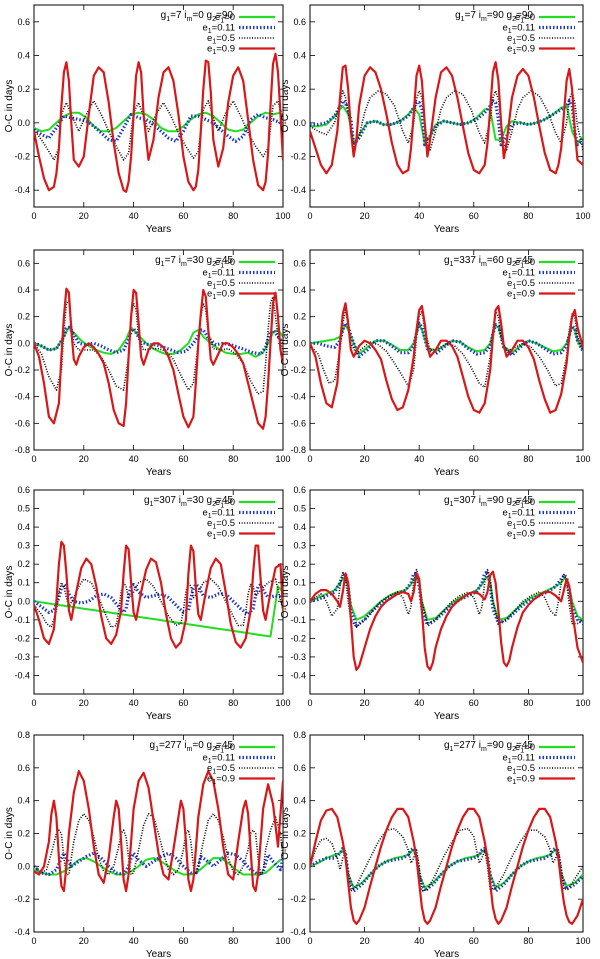 Image resolution: width=600 pixels, height=959 pixels. Describe the element at coordinates (188, 501) in the screenshot. I see `panel-title: g1=307 im=30 g2=45` at that location.